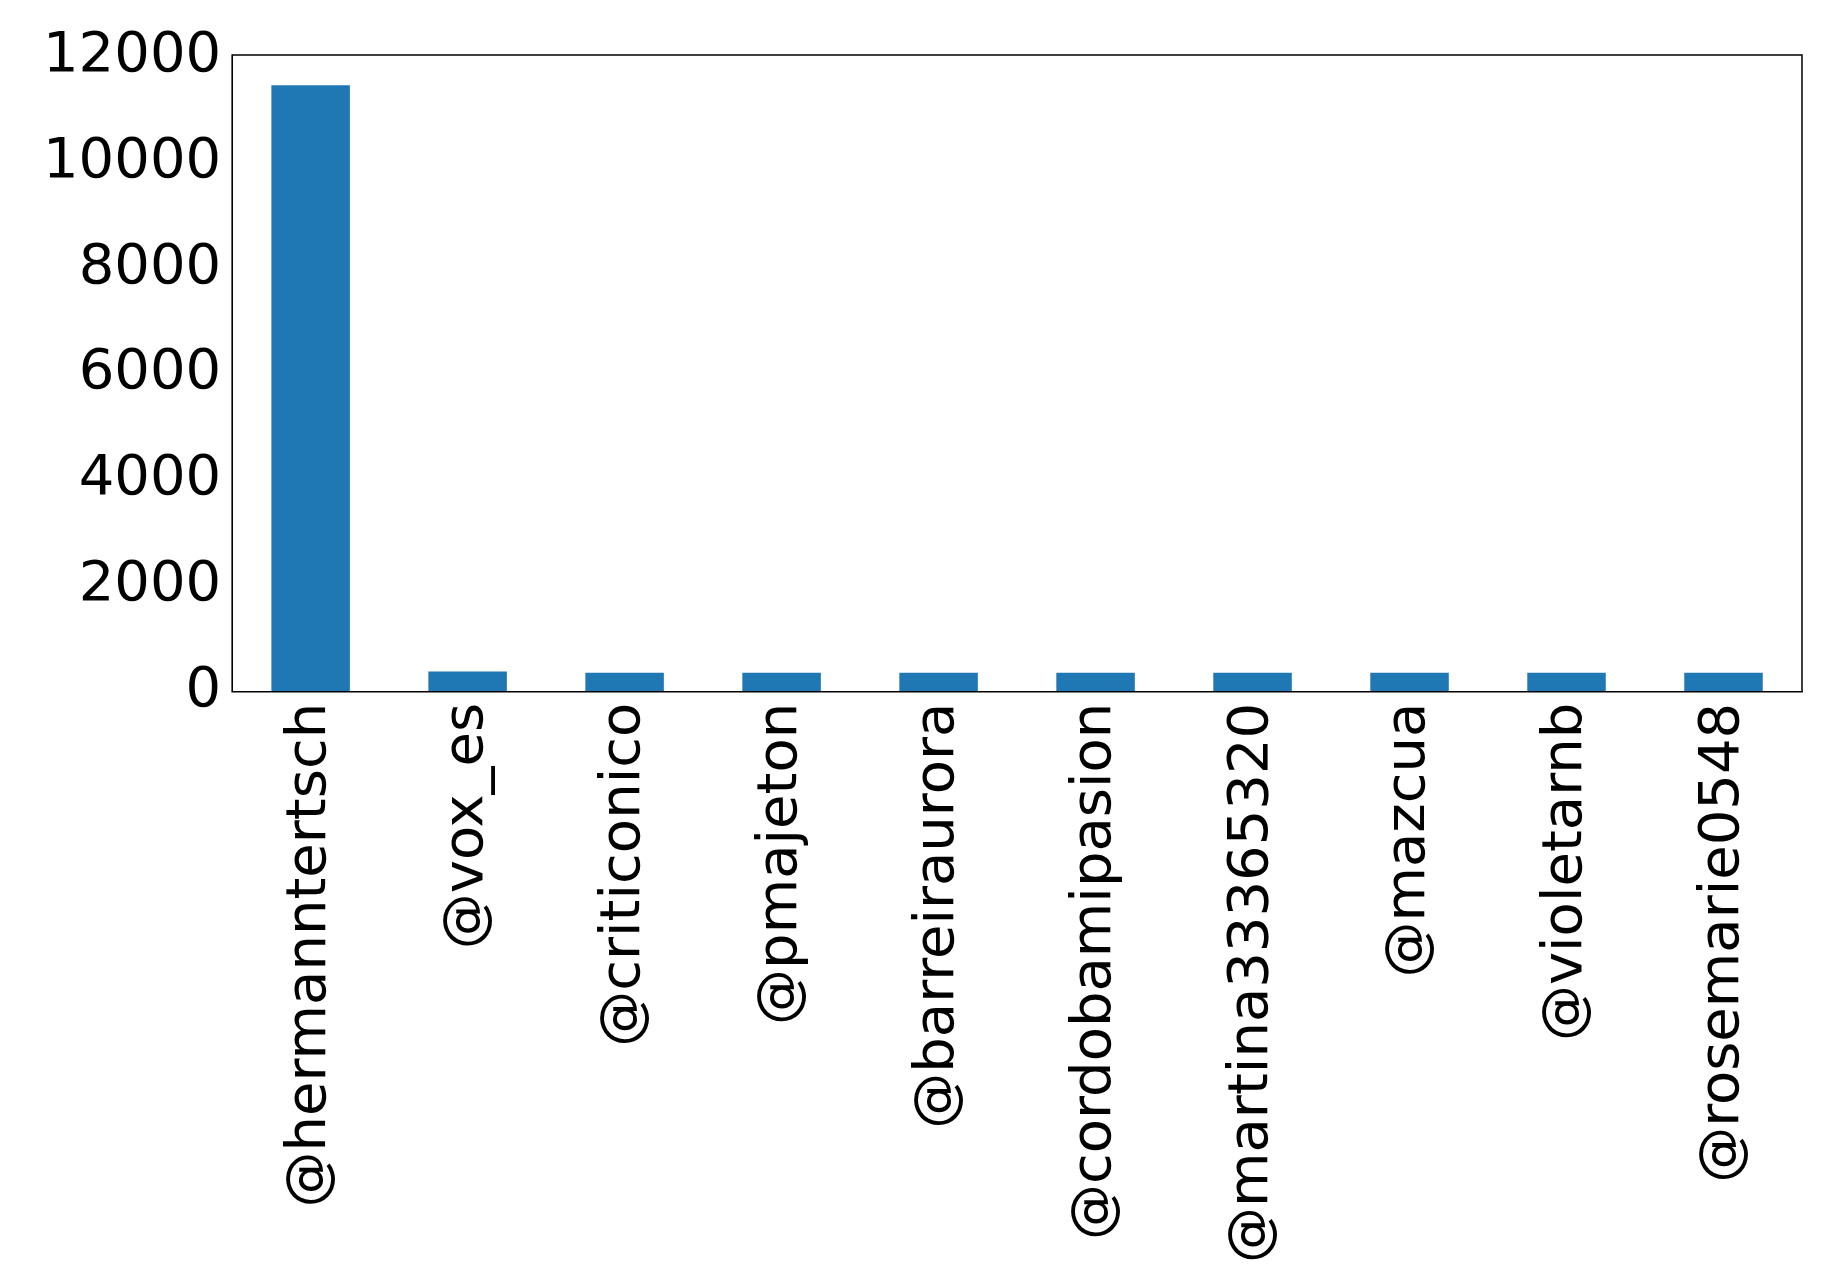  What do you see at coordinates (777, 863) in the screenshot?
I see `x-tick-label: @pmajeton` at bounding box center [777, 863].